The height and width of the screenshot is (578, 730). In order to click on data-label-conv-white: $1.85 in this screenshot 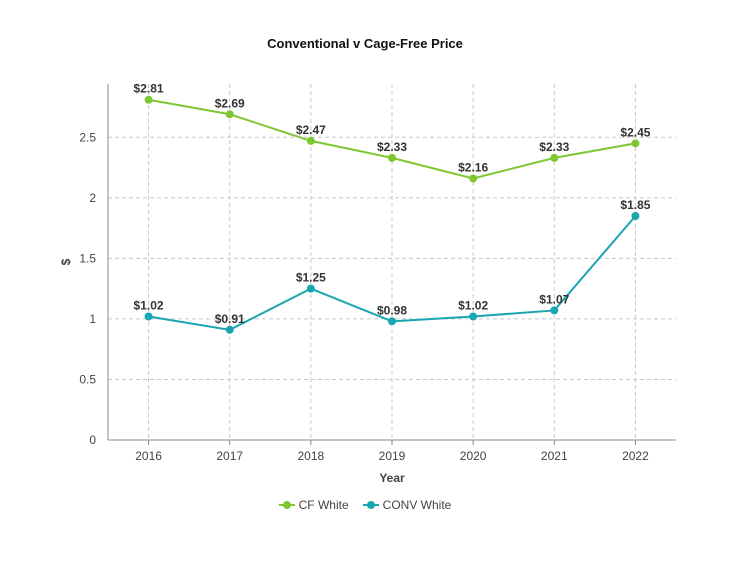, I will do `click(635, 205)`.